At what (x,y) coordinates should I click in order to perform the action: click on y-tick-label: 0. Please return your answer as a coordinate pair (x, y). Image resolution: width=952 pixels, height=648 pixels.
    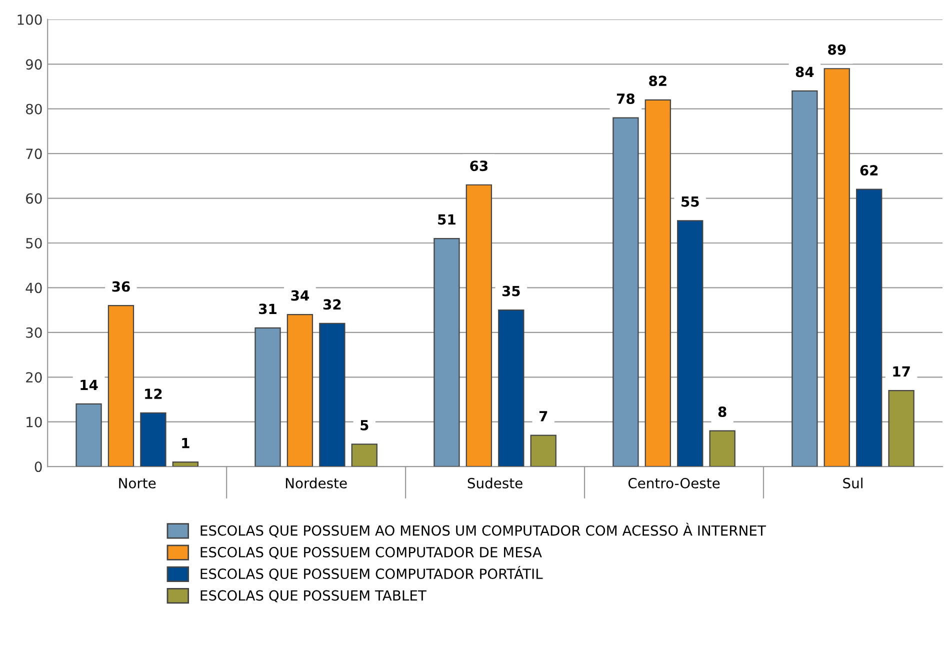
    Looking at the image, I should click on (38, 467).